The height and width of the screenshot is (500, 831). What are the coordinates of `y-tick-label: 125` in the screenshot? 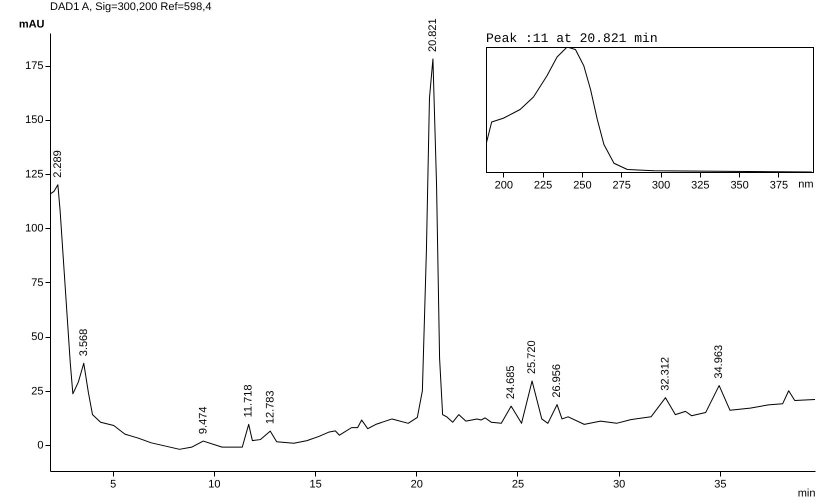 It's located at (34, 174).